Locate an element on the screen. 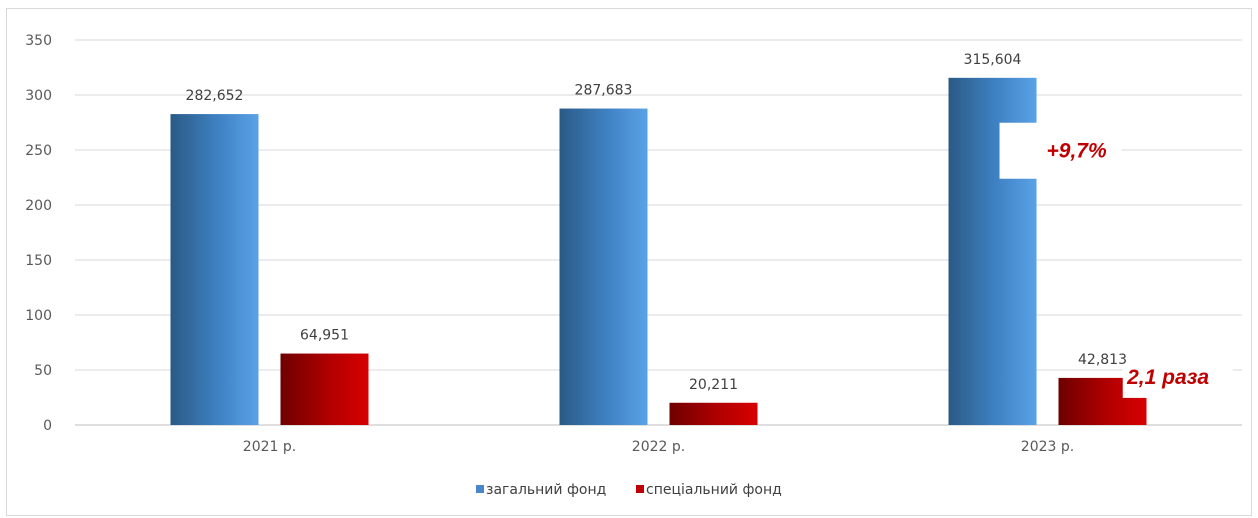 This screenshot has width=1258, height=518. x-tick-label: 2022 р. is located at coordinates (658, 447).